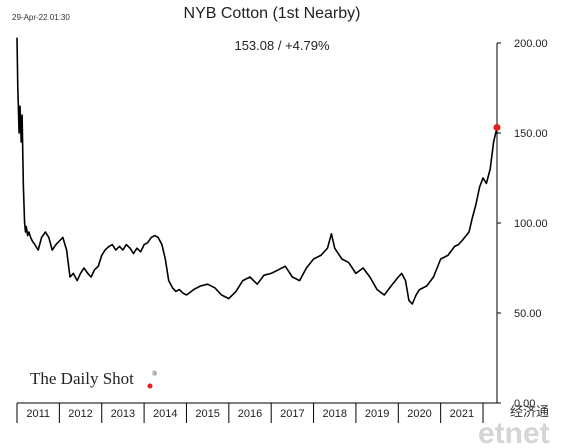 The image size is (564, 448). I want to click on x-tick-label: 2018, so click(334, 414).